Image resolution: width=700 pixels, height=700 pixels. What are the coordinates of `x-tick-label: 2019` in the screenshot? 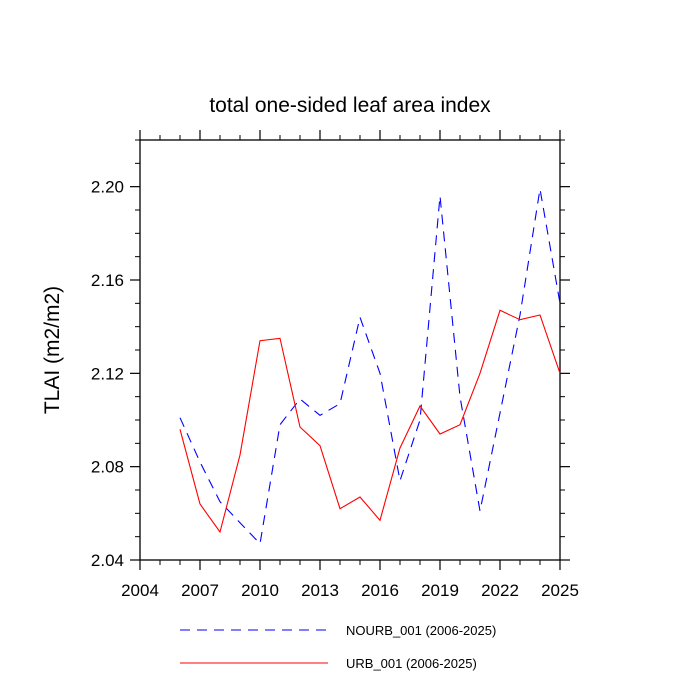 It's located at (440, 590).